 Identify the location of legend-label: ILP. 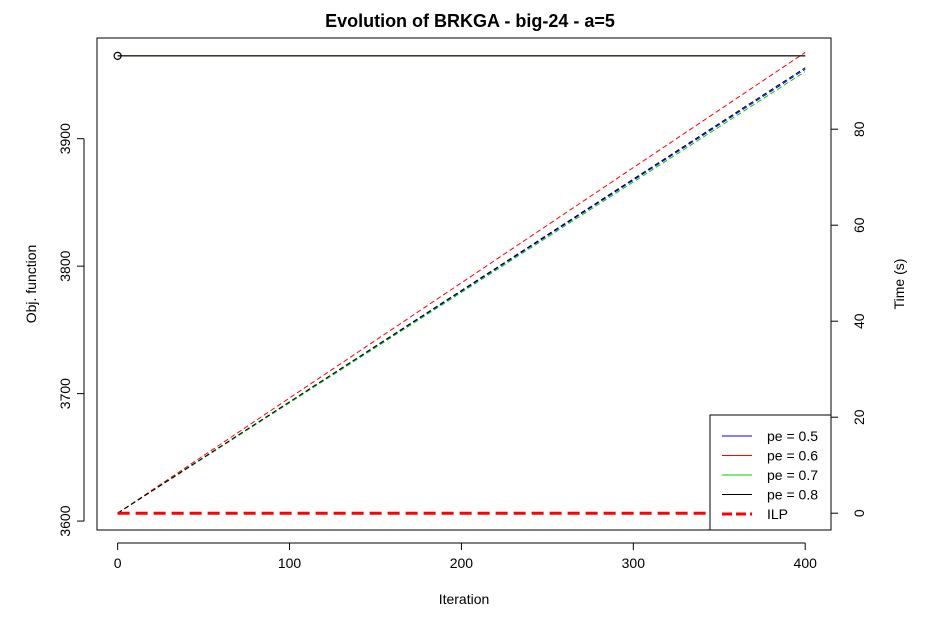
(777, 514).